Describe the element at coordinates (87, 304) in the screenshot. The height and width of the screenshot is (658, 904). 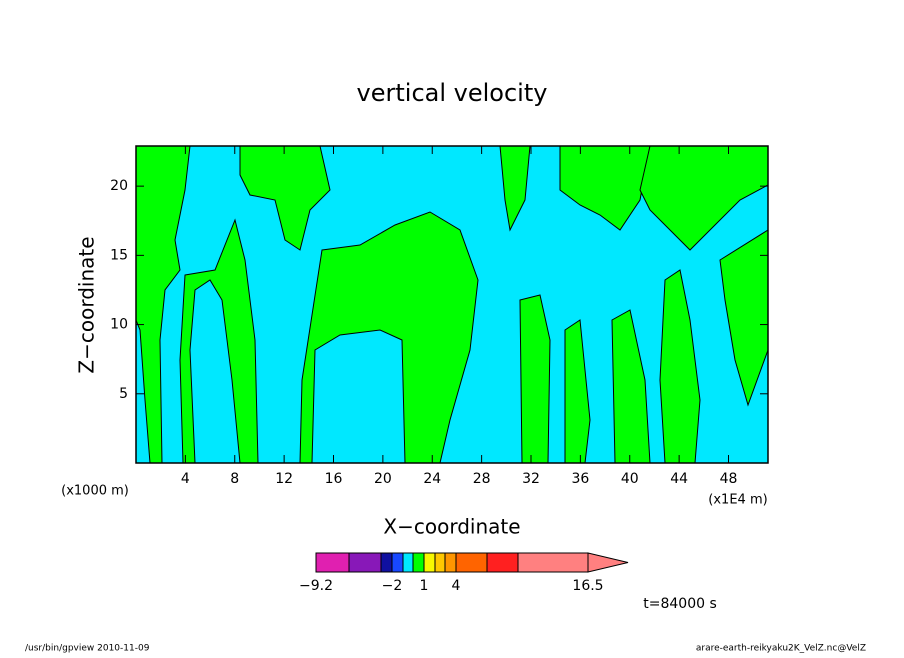
I see `y-axis-label: Z−coordinate` at that location.